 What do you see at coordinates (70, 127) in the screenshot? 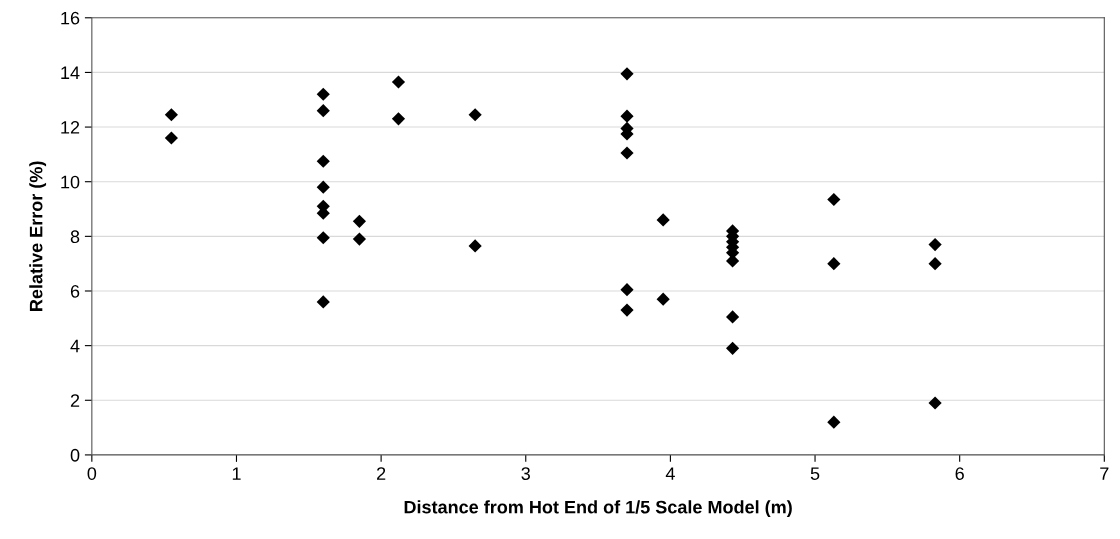
I see `y-tick-label: 12` at bounding box center [70, 127].